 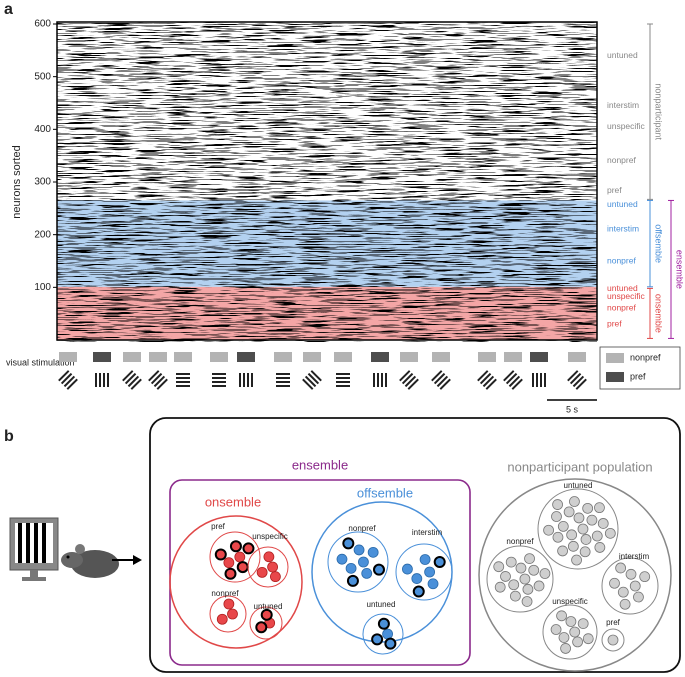 I want to click on group-label: unspecific, so click(x=270, y=536).